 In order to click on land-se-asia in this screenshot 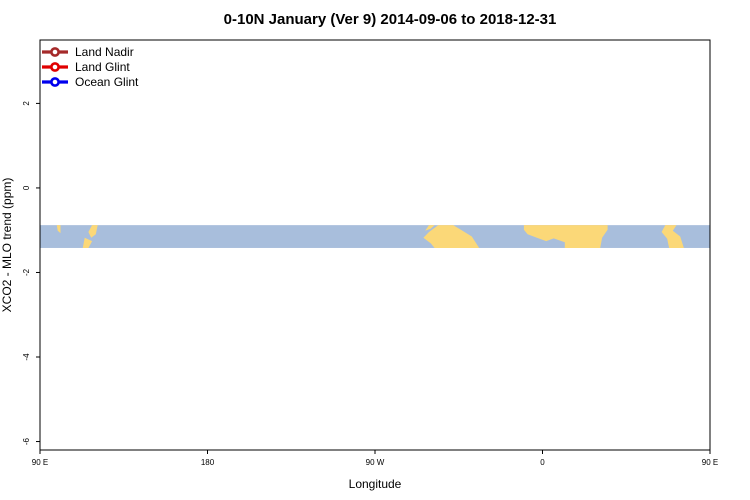, I will do `click(93, 231)`.